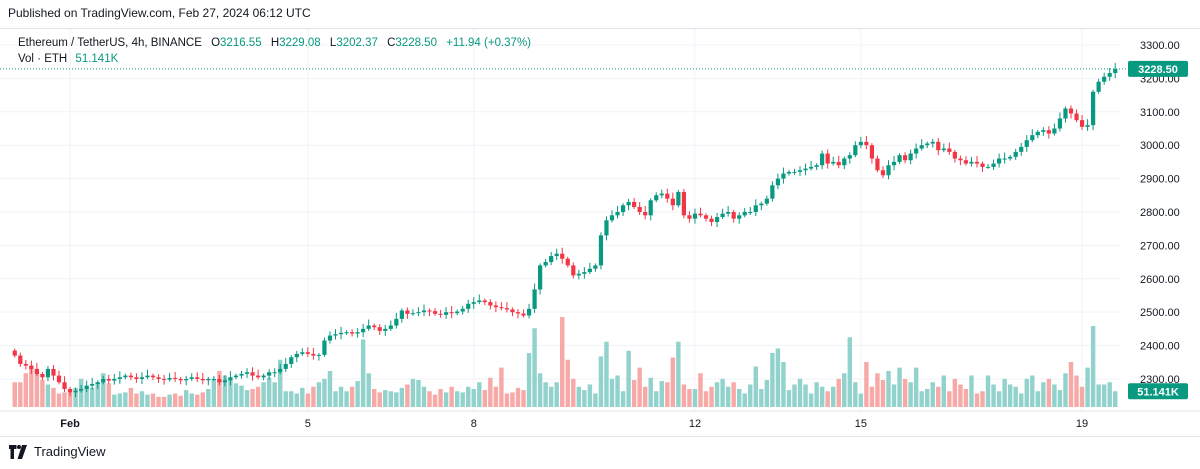 The width and height of the screenshot is (1200, 469). I want to click on legend-volume-row: Vol · ETH 51.141K, so click(274, 59).